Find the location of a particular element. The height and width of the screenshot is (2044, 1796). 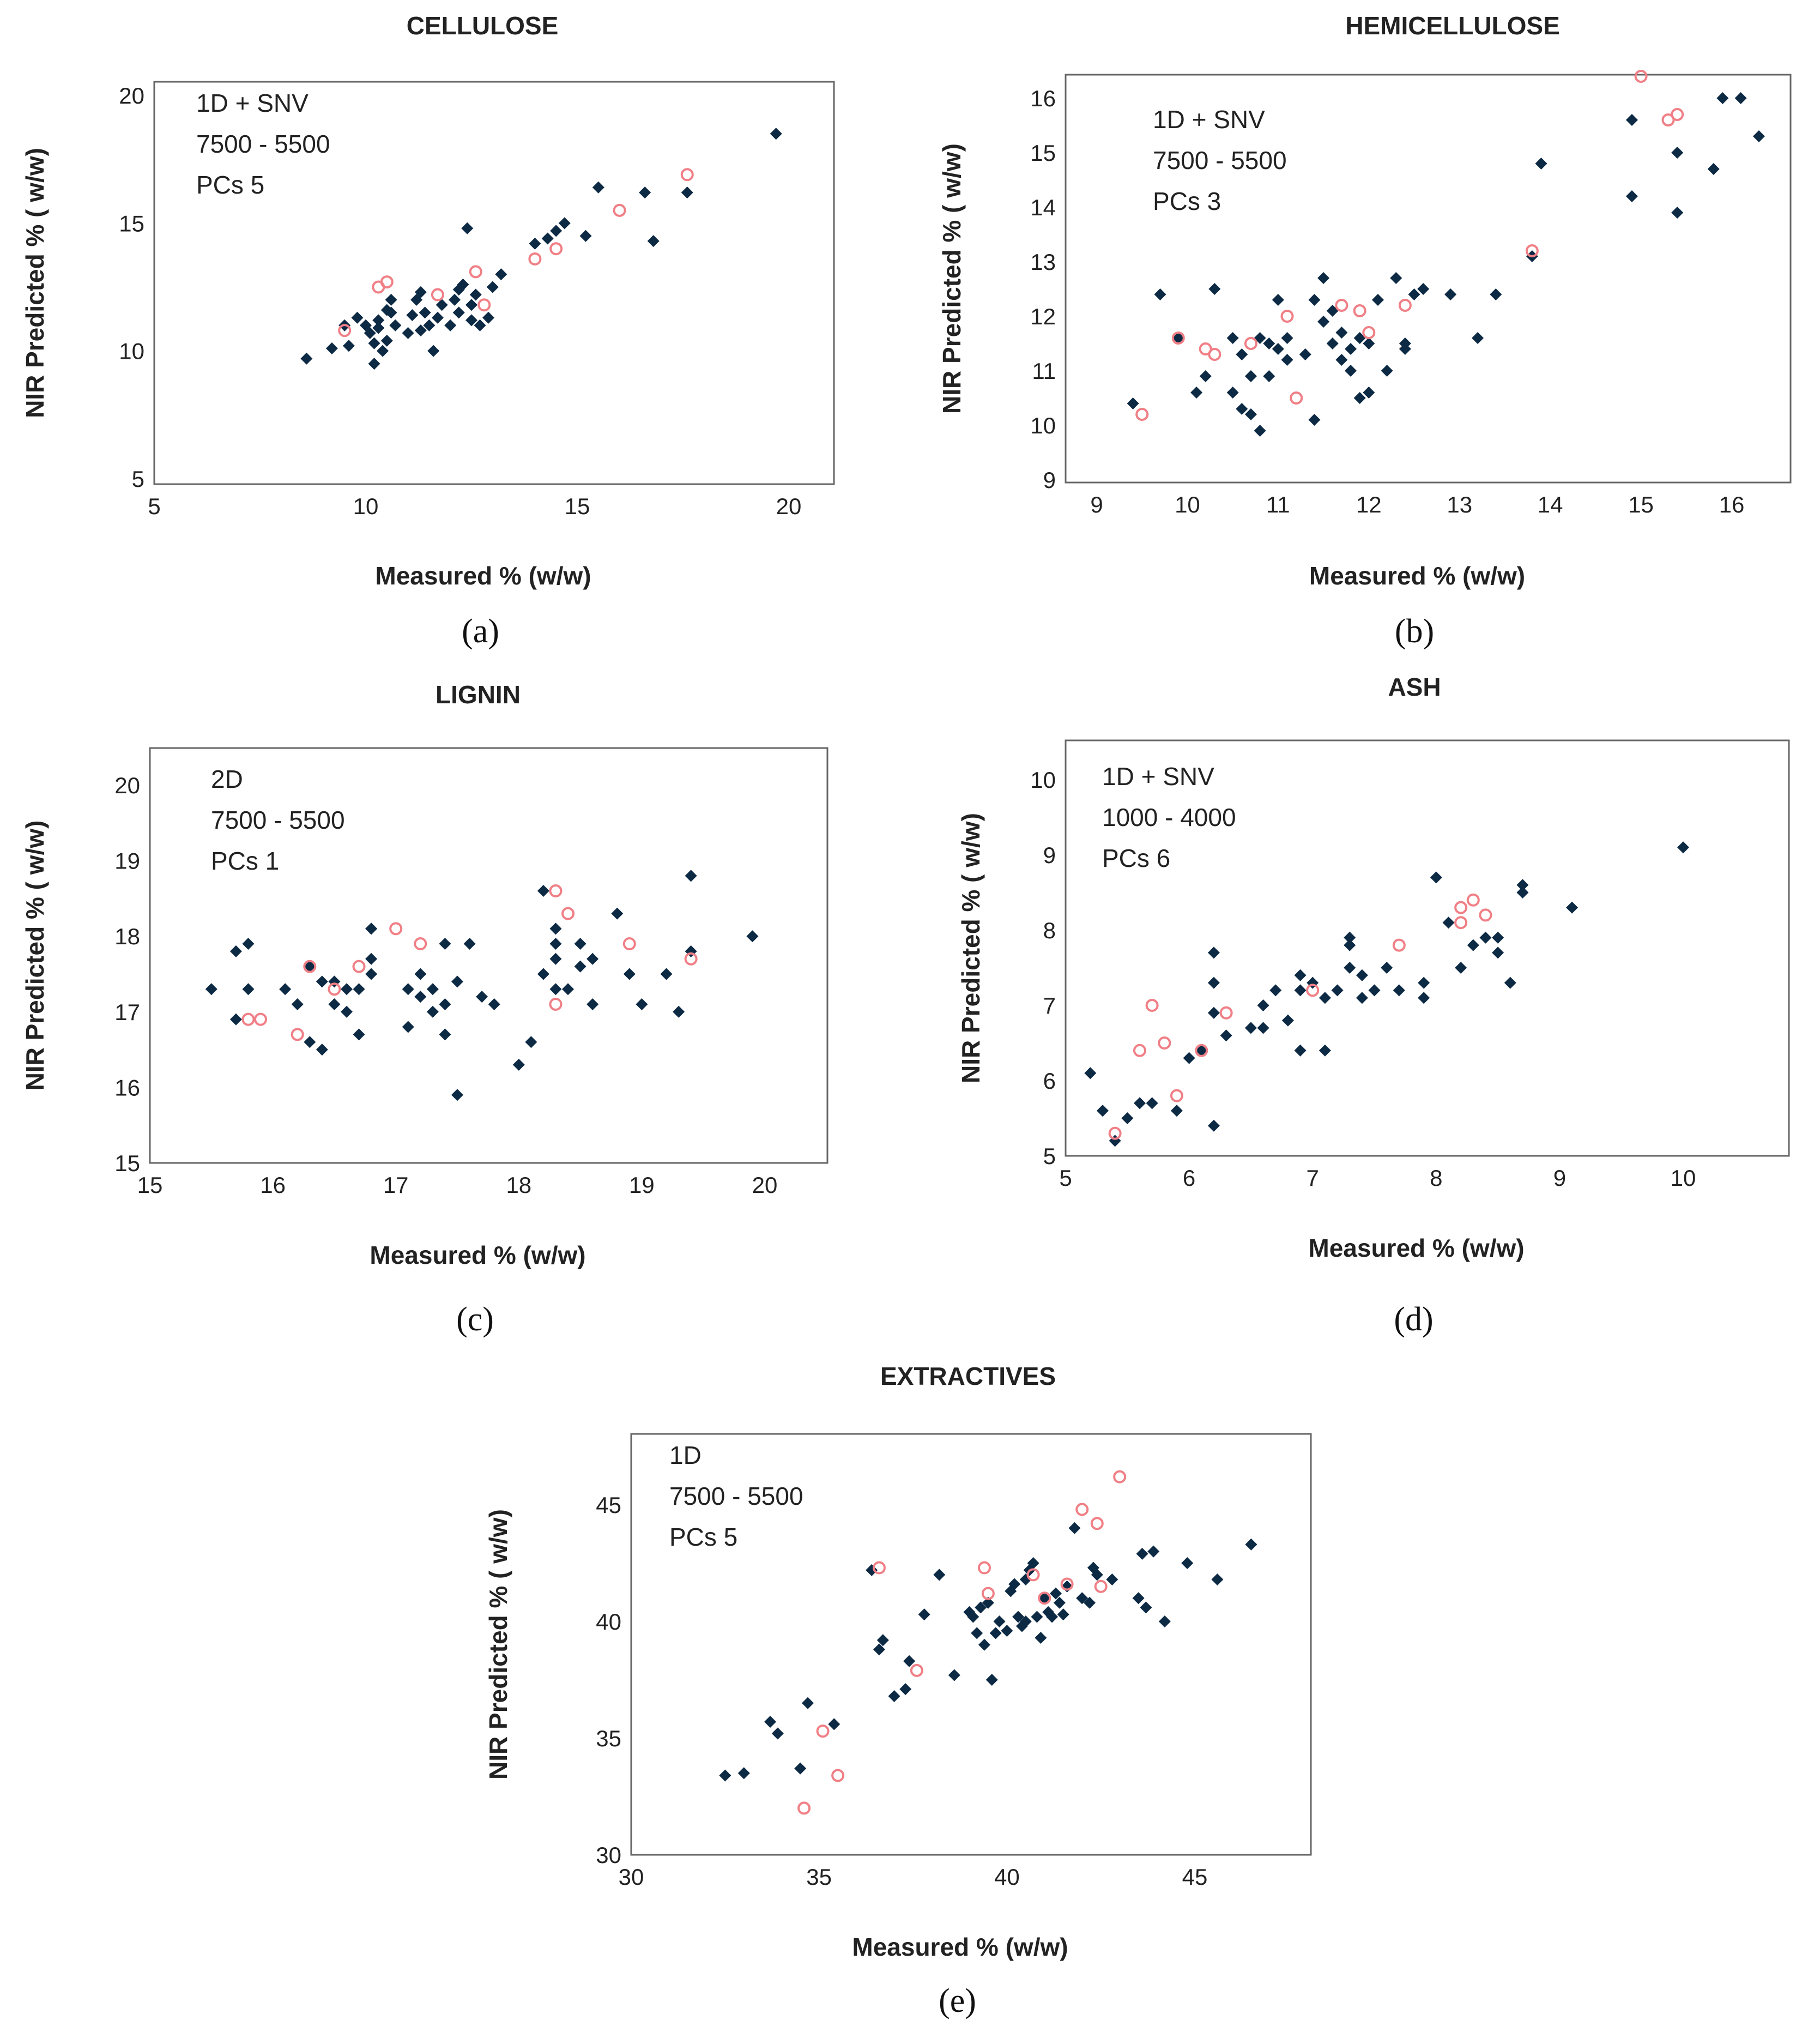

x-tick-label: 6 is located at coordinates (1189, 1178).